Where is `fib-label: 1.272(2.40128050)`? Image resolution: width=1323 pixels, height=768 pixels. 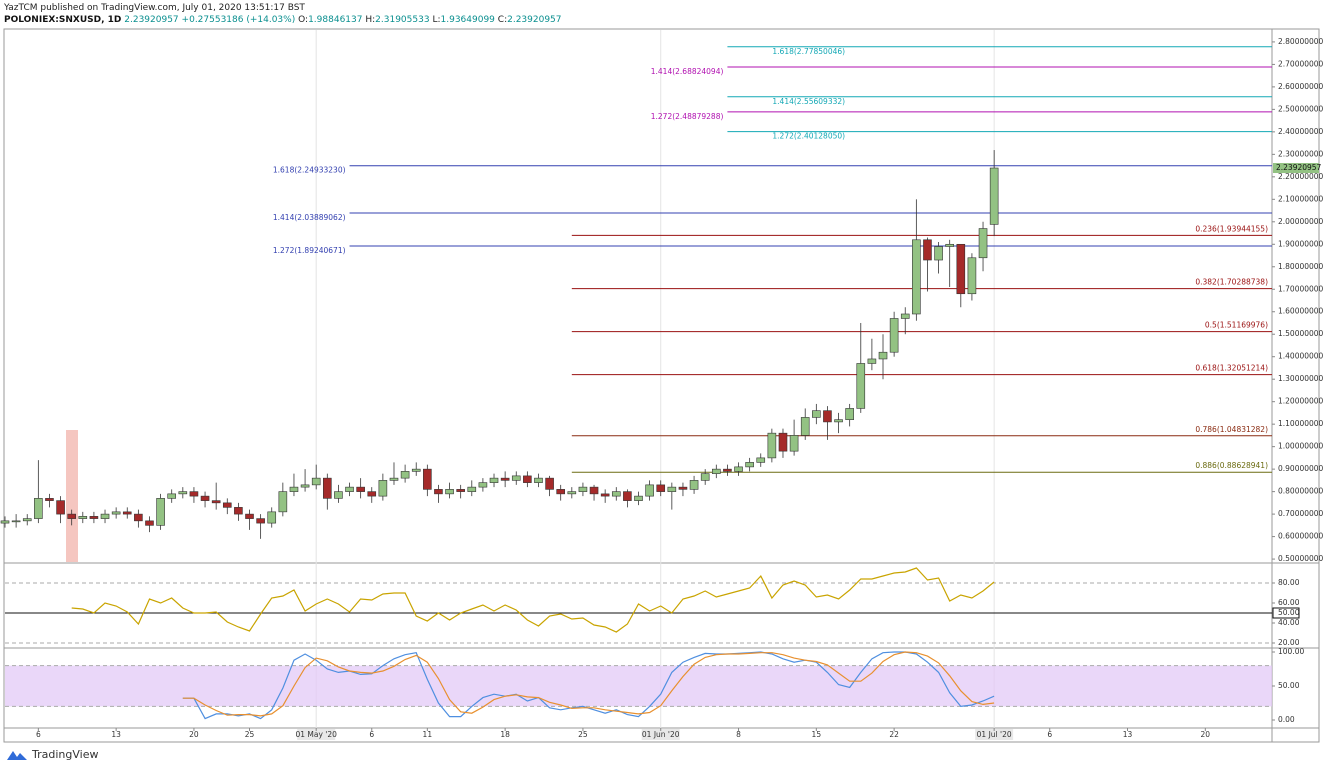
fib-label: 1.272(2.40128050) is located at coordinates (808, 136).